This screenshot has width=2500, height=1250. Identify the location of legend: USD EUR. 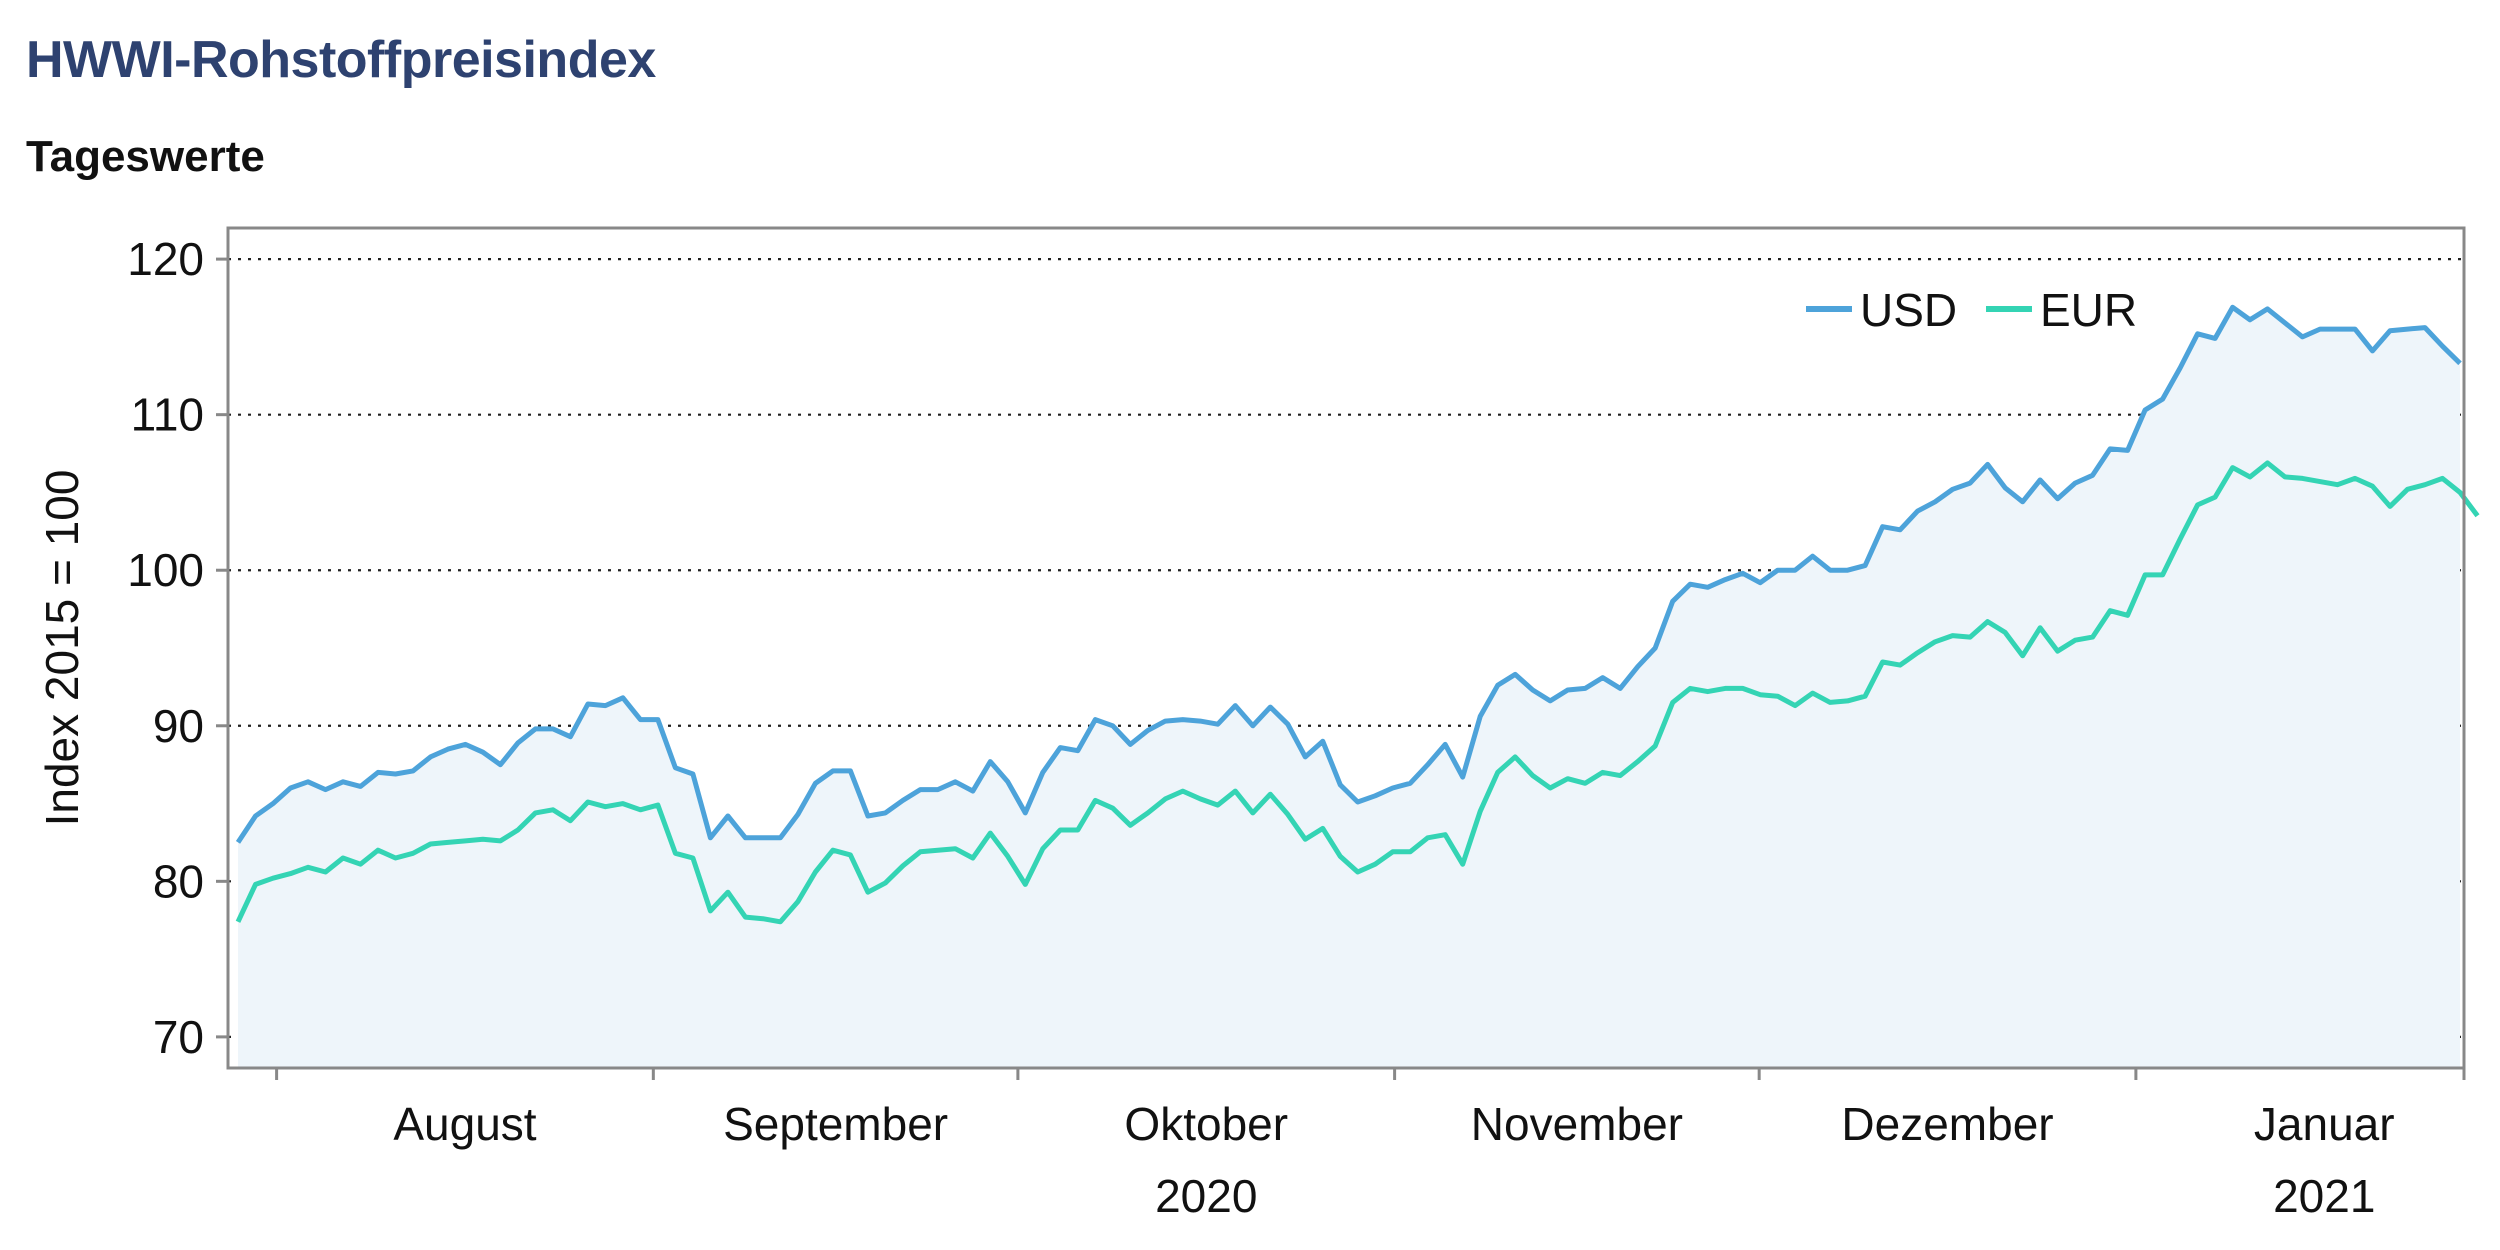
(1971, 310).